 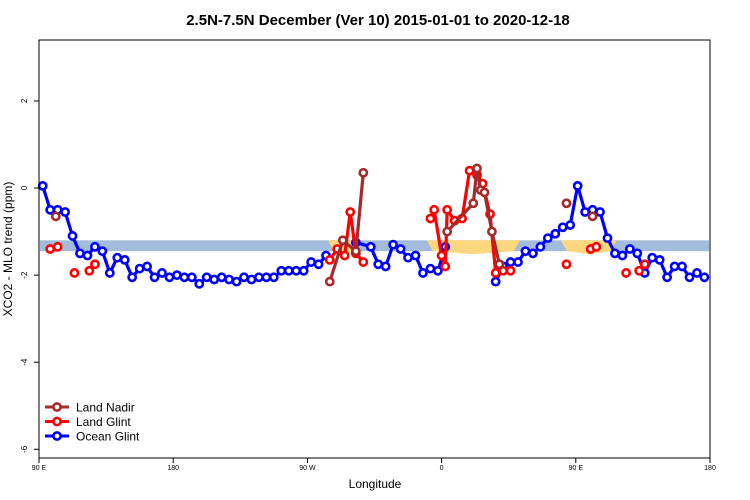 I want to click on legend-label-0: Land Nadir, so click(x=105, y=408).